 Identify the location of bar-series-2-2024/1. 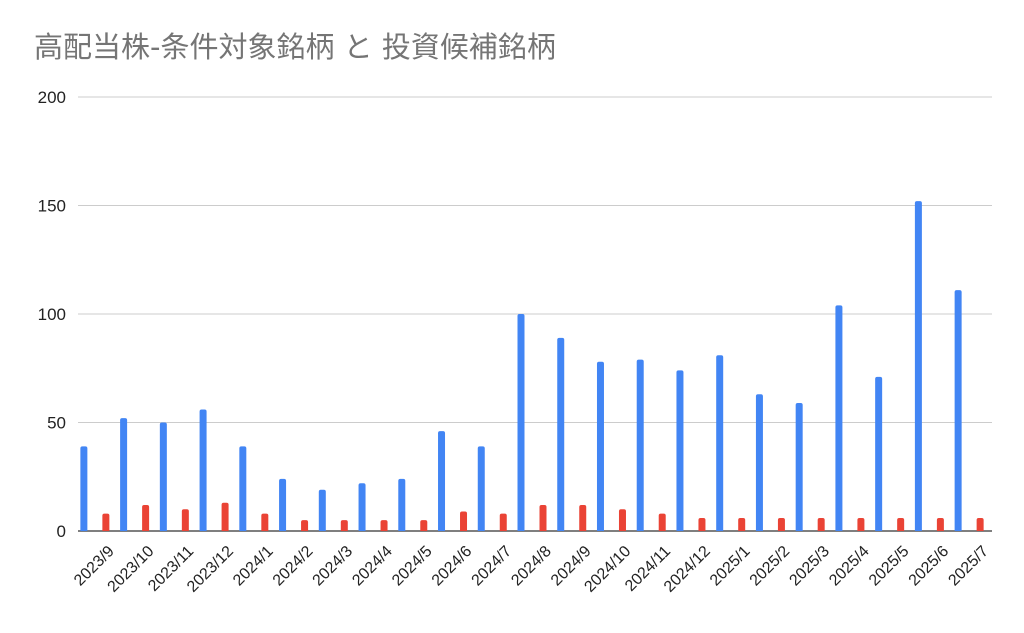
(265, 522).